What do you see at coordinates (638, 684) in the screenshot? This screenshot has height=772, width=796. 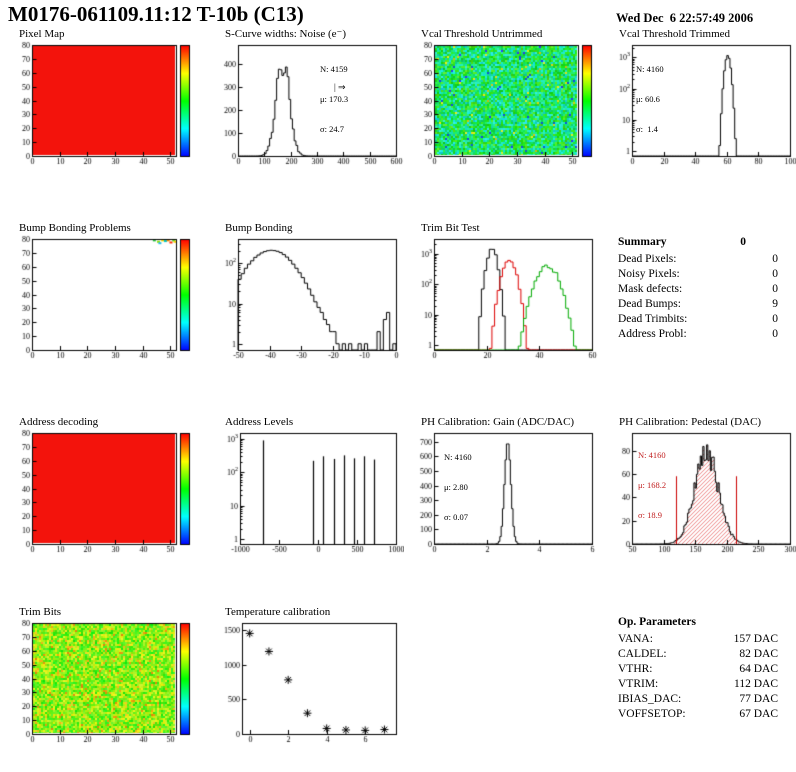 I see `op-parameter-label: VTRIM:` at bounding box center [638, 684].